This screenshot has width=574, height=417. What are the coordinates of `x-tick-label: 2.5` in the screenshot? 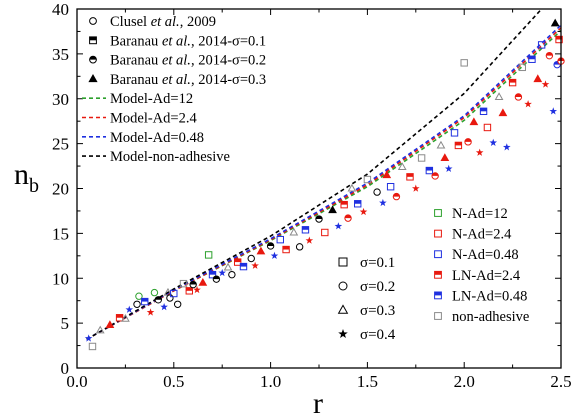 It's located at (560, 381).